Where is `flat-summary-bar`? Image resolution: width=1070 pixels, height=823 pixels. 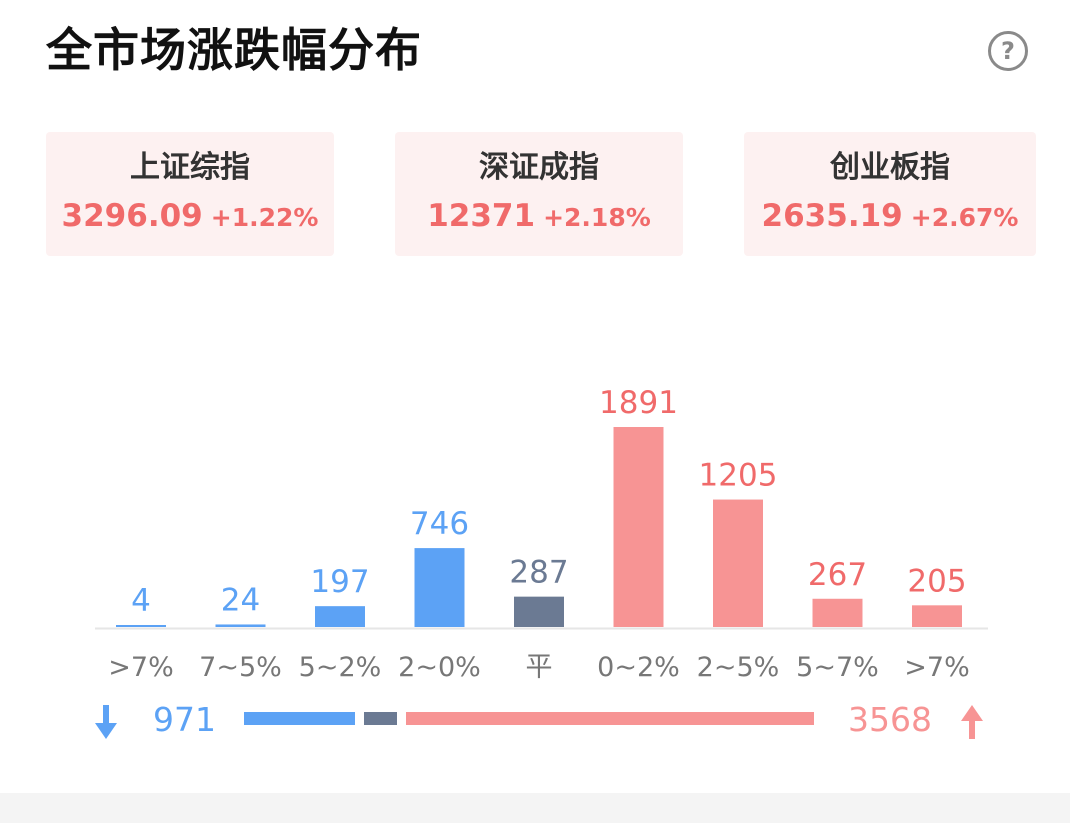
flat-summary-bar is located at coordinates (380, 718).